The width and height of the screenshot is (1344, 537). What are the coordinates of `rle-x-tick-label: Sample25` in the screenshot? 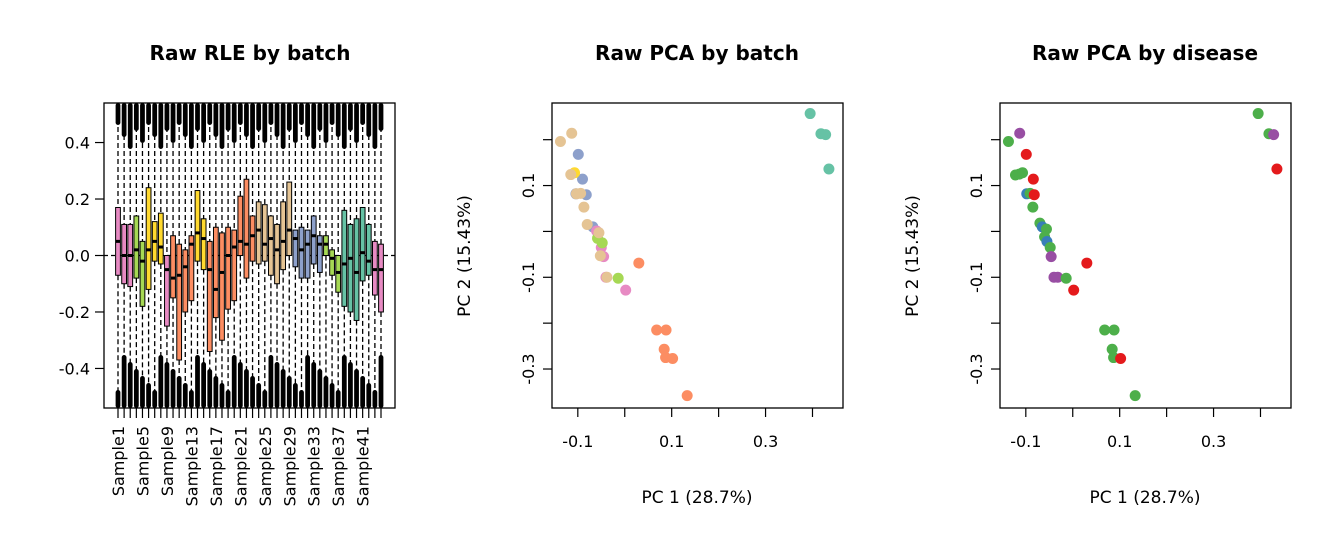 It's located at (265, 466).